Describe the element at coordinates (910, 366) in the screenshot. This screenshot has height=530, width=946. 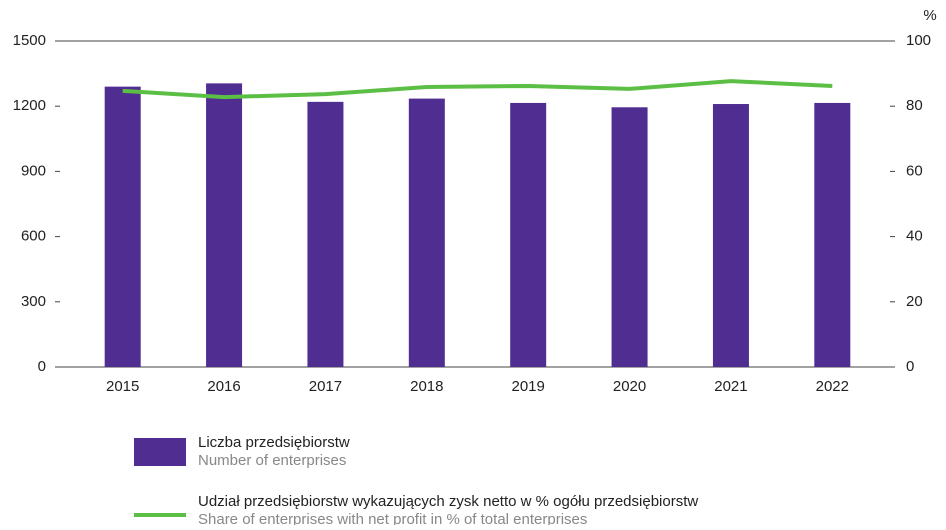
I see `y2-tick-label: 0` at that location.